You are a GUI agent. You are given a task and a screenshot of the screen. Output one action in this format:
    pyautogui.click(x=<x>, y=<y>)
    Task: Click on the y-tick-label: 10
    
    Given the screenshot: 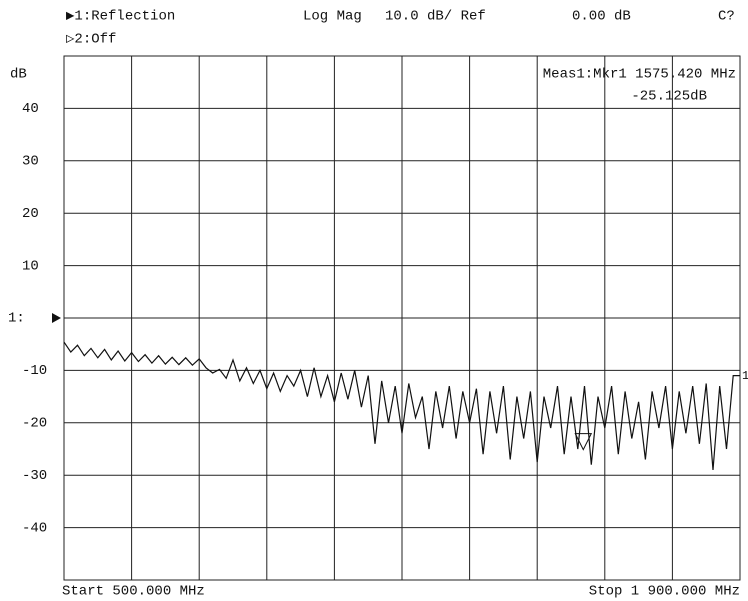 What is the action you would take?
    pyautogui.click(x=30, y=266)
    